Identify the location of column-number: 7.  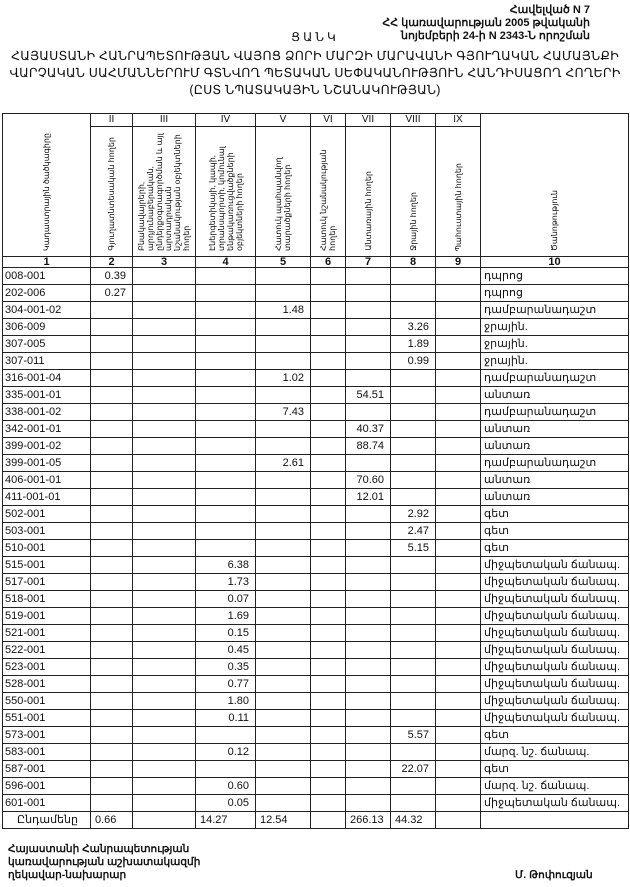
(368, 262).